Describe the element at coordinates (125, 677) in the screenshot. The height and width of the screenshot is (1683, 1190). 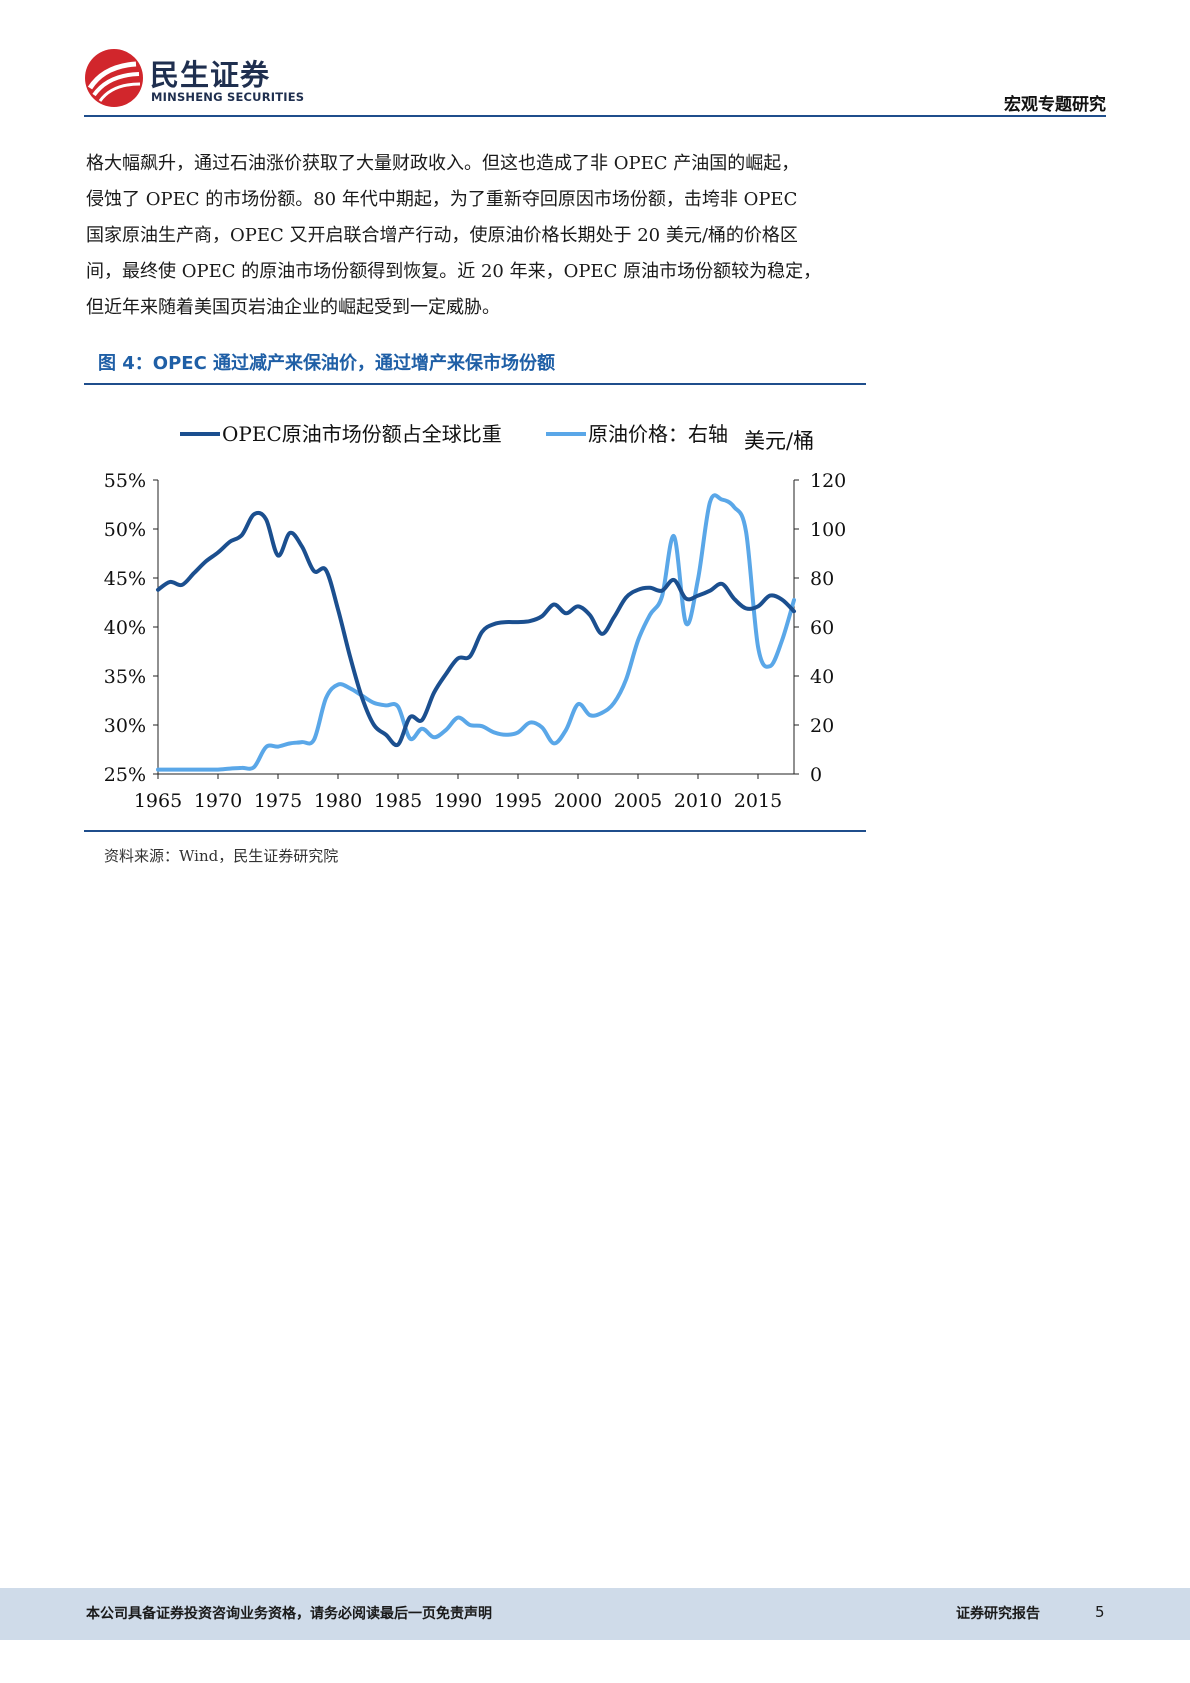
I see `left-axis-tick-label: 35%` at that location.